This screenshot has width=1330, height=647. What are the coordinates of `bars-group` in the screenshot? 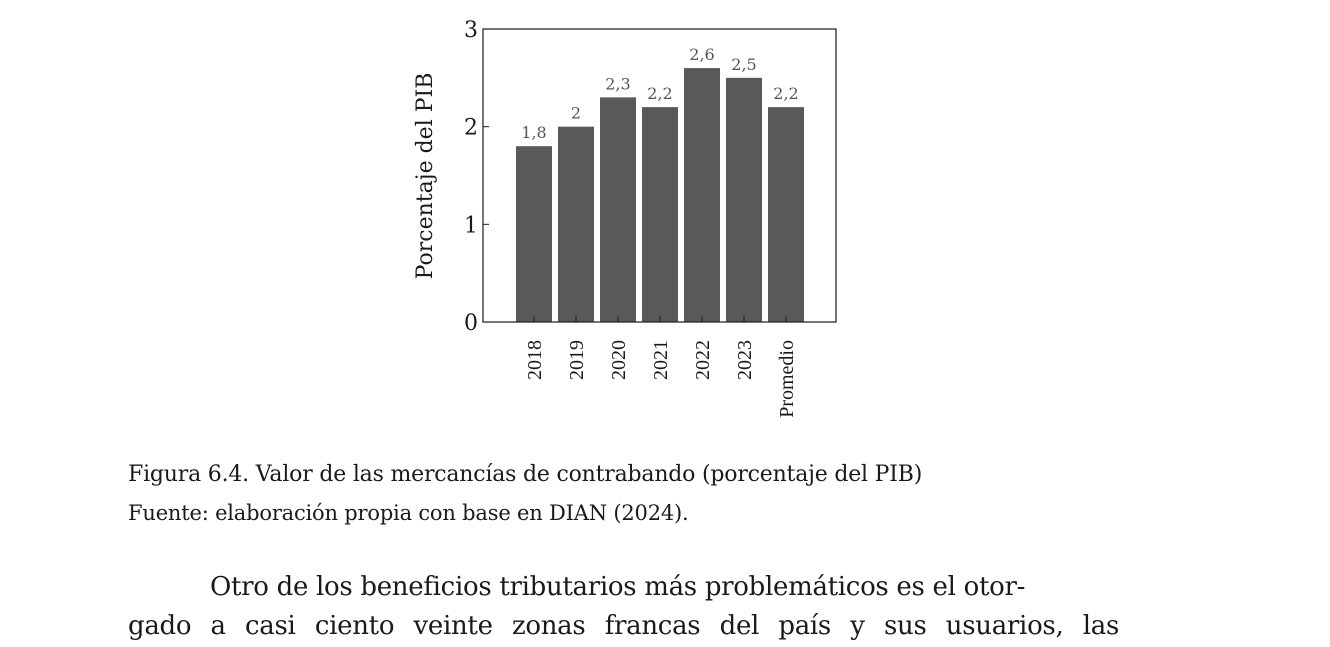 It's located at (660, 195).